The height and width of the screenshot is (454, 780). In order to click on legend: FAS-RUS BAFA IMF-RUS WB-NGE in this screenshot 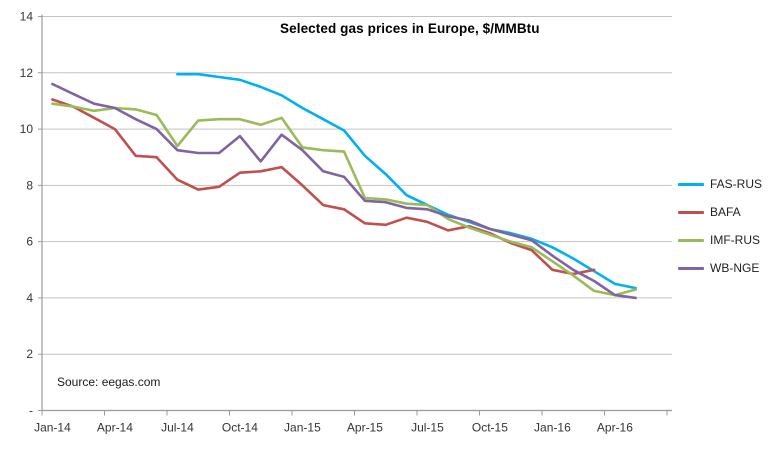, I will do `click(720, 226)`.